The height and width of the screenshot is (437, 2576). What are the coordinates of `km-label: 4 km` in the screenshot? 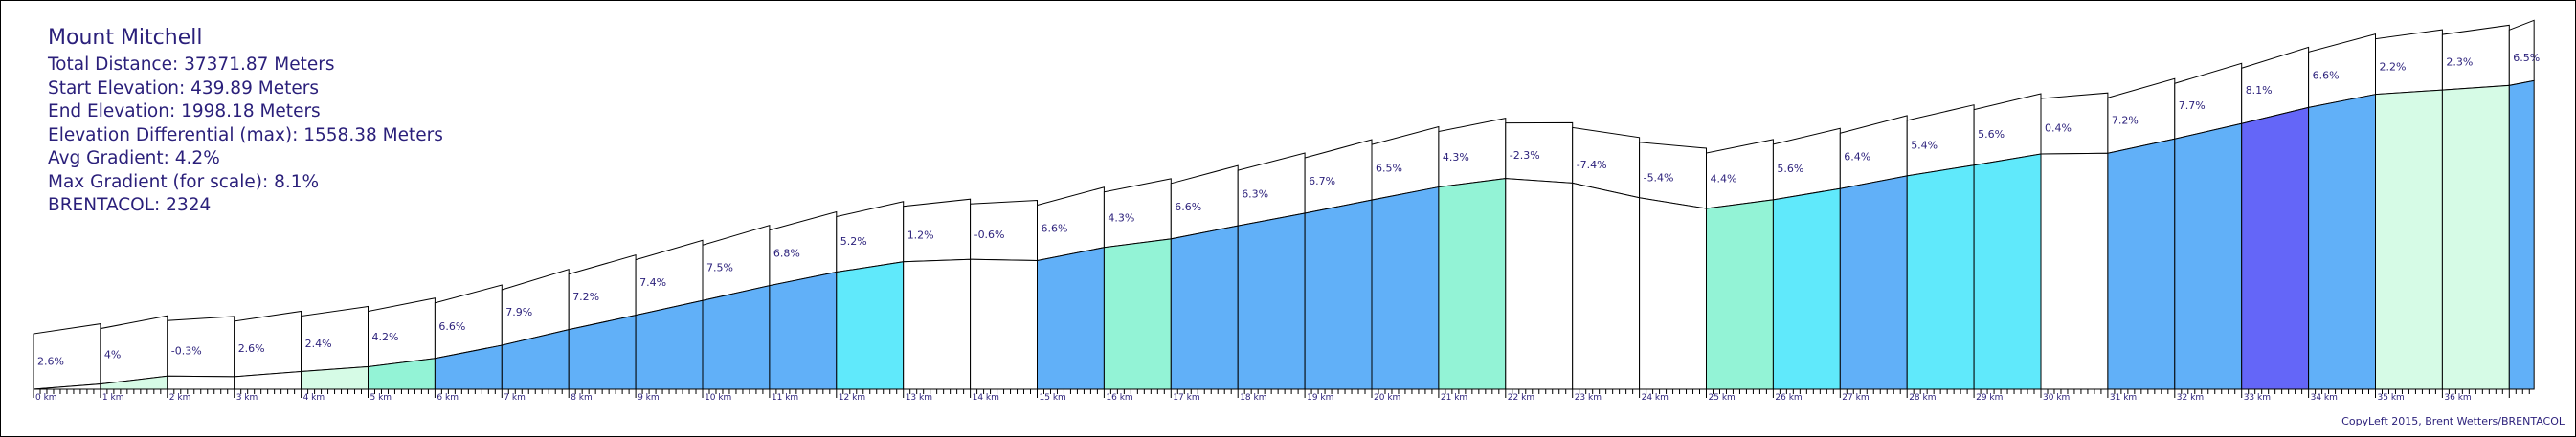 It's located at (314, 398).